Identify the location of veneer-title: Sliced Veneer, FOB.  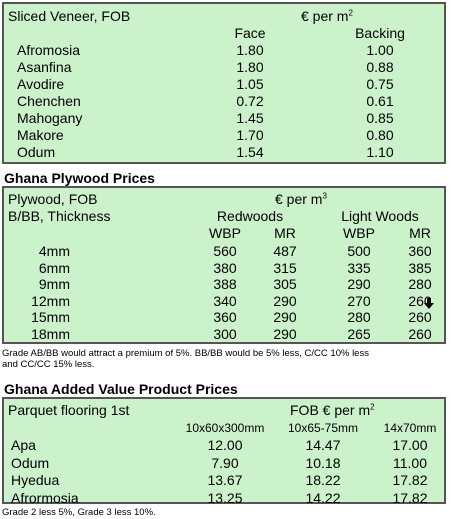
(69, 16).